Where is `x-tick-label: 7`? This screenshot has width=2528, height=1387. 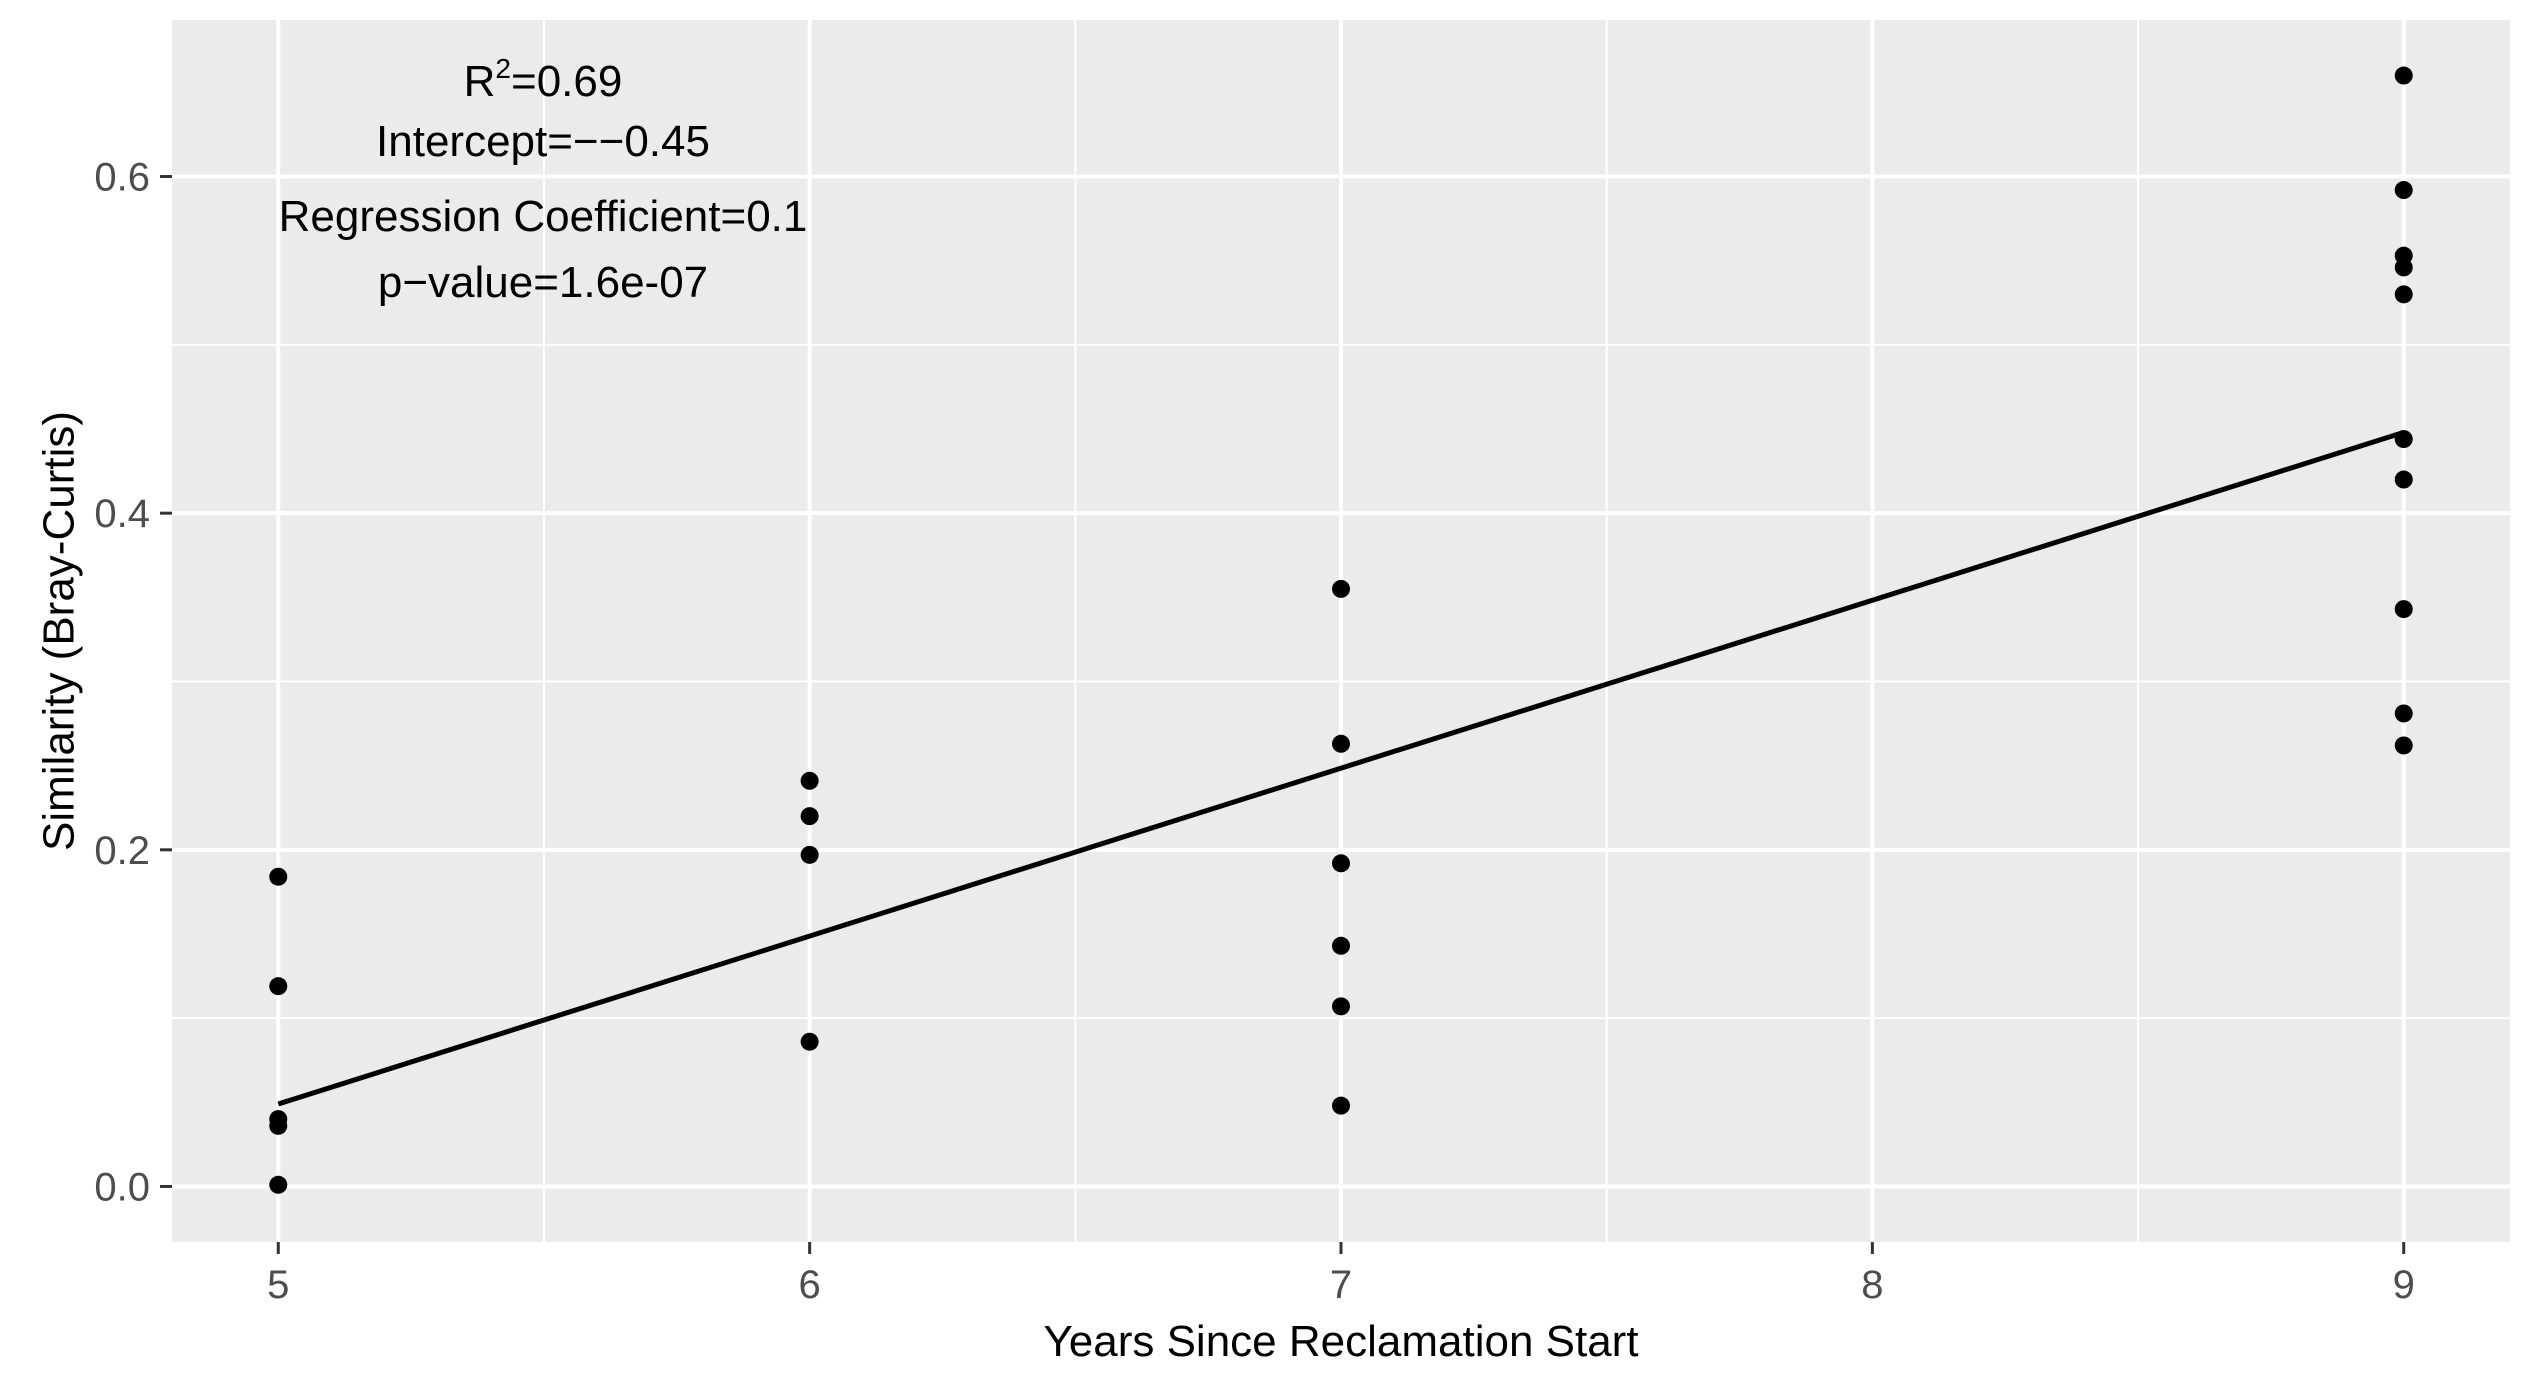 x-tick-label: 7 is located at coordinates (1341, 1285).